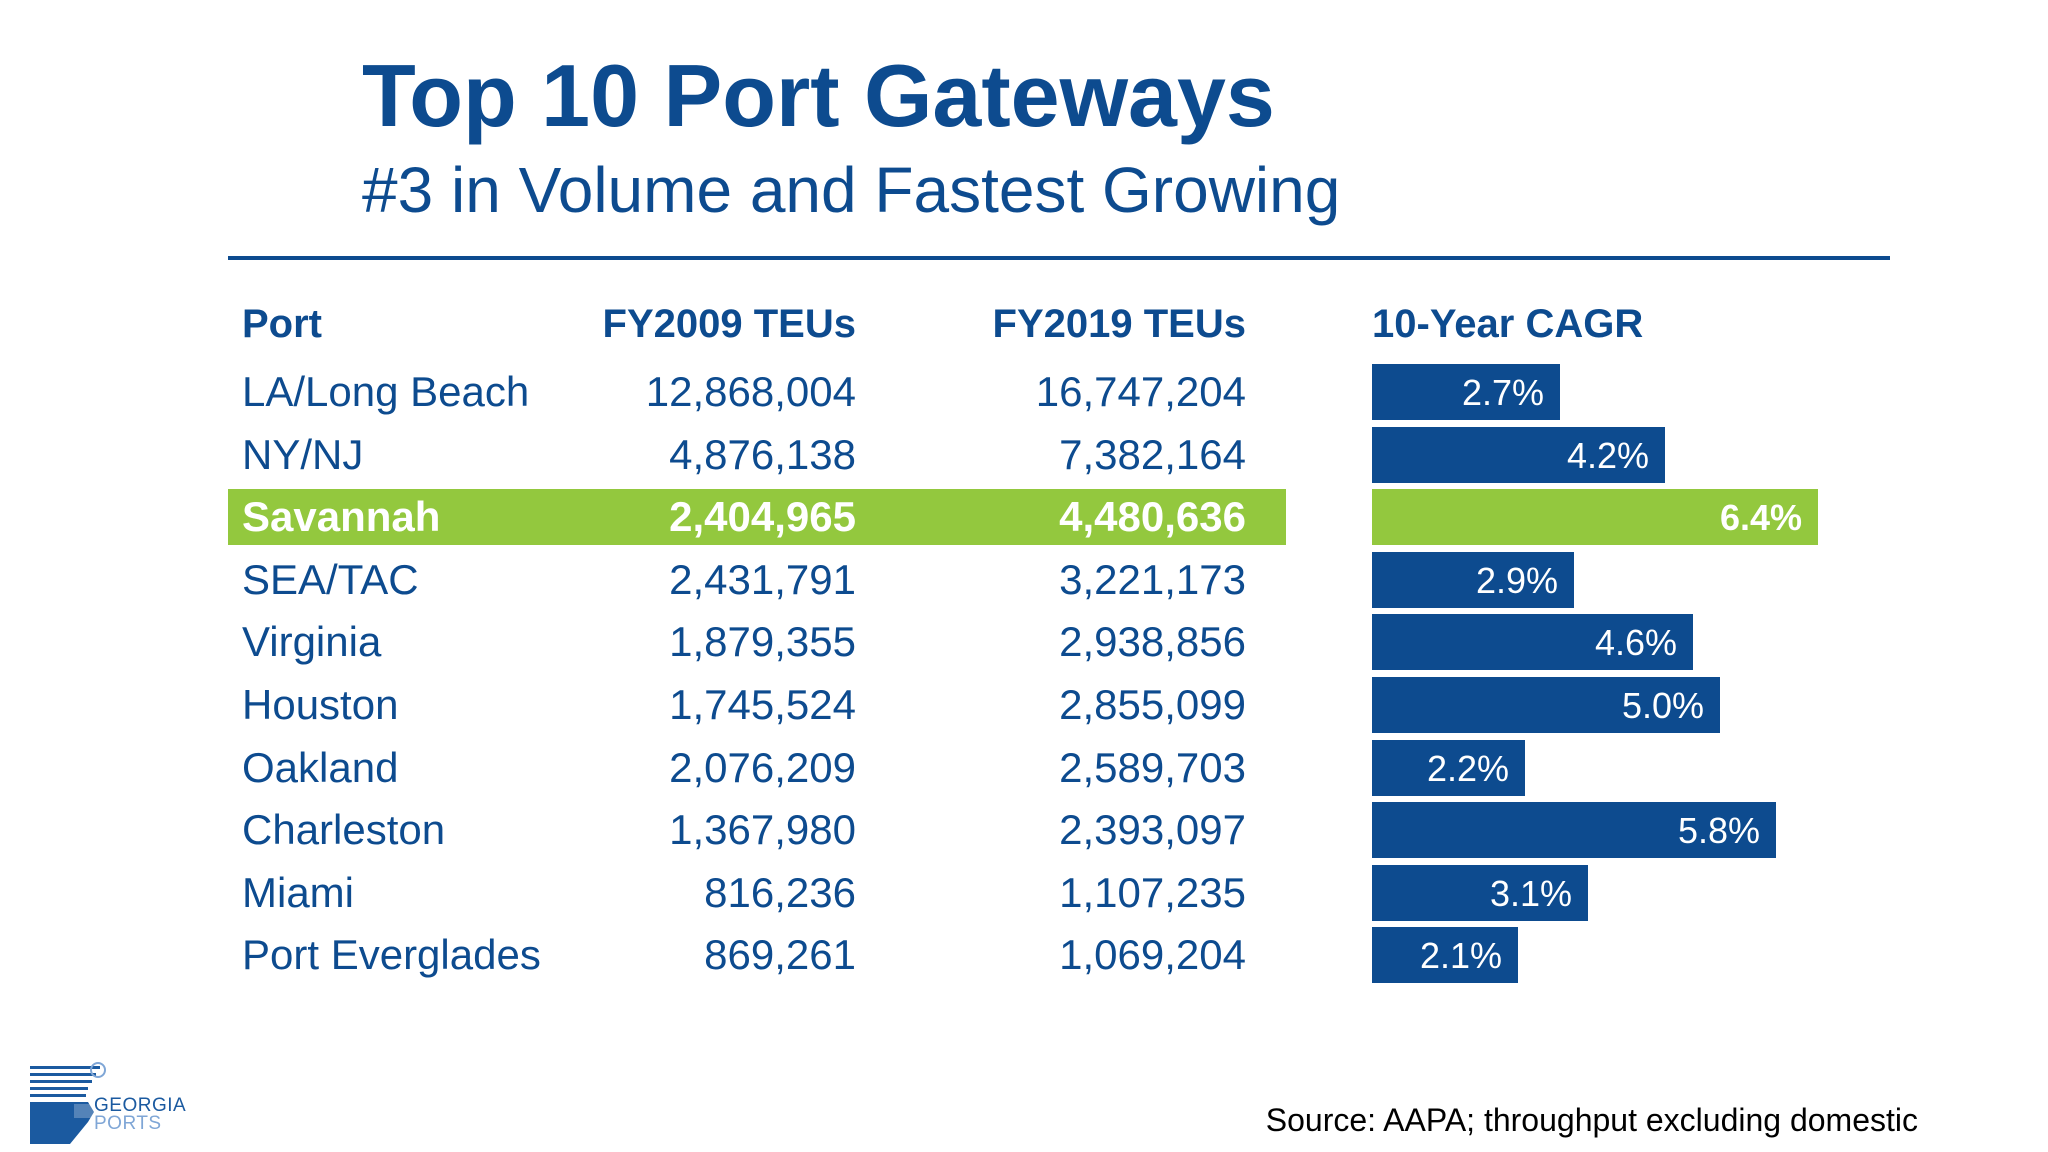 The image size is (2048, 1152). I want to click on fy2009-teus: 2,404,965, so click(762, 517).